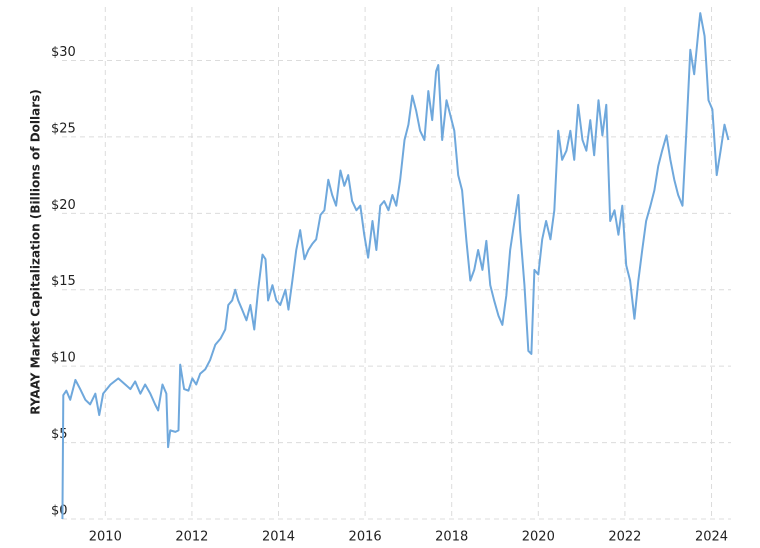 The width and height of the screenshot is (760, 548). I want to click on x-tick-label: 2012, so click(191, 537).